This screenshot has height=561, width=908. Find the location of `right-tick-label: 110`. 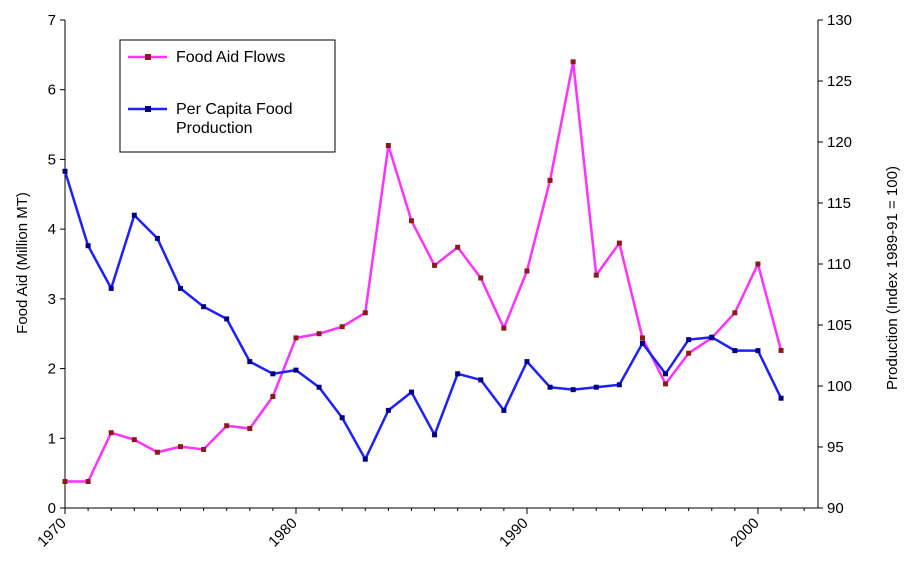

right-tick-label: 110 is located at coordinates (839, 264).